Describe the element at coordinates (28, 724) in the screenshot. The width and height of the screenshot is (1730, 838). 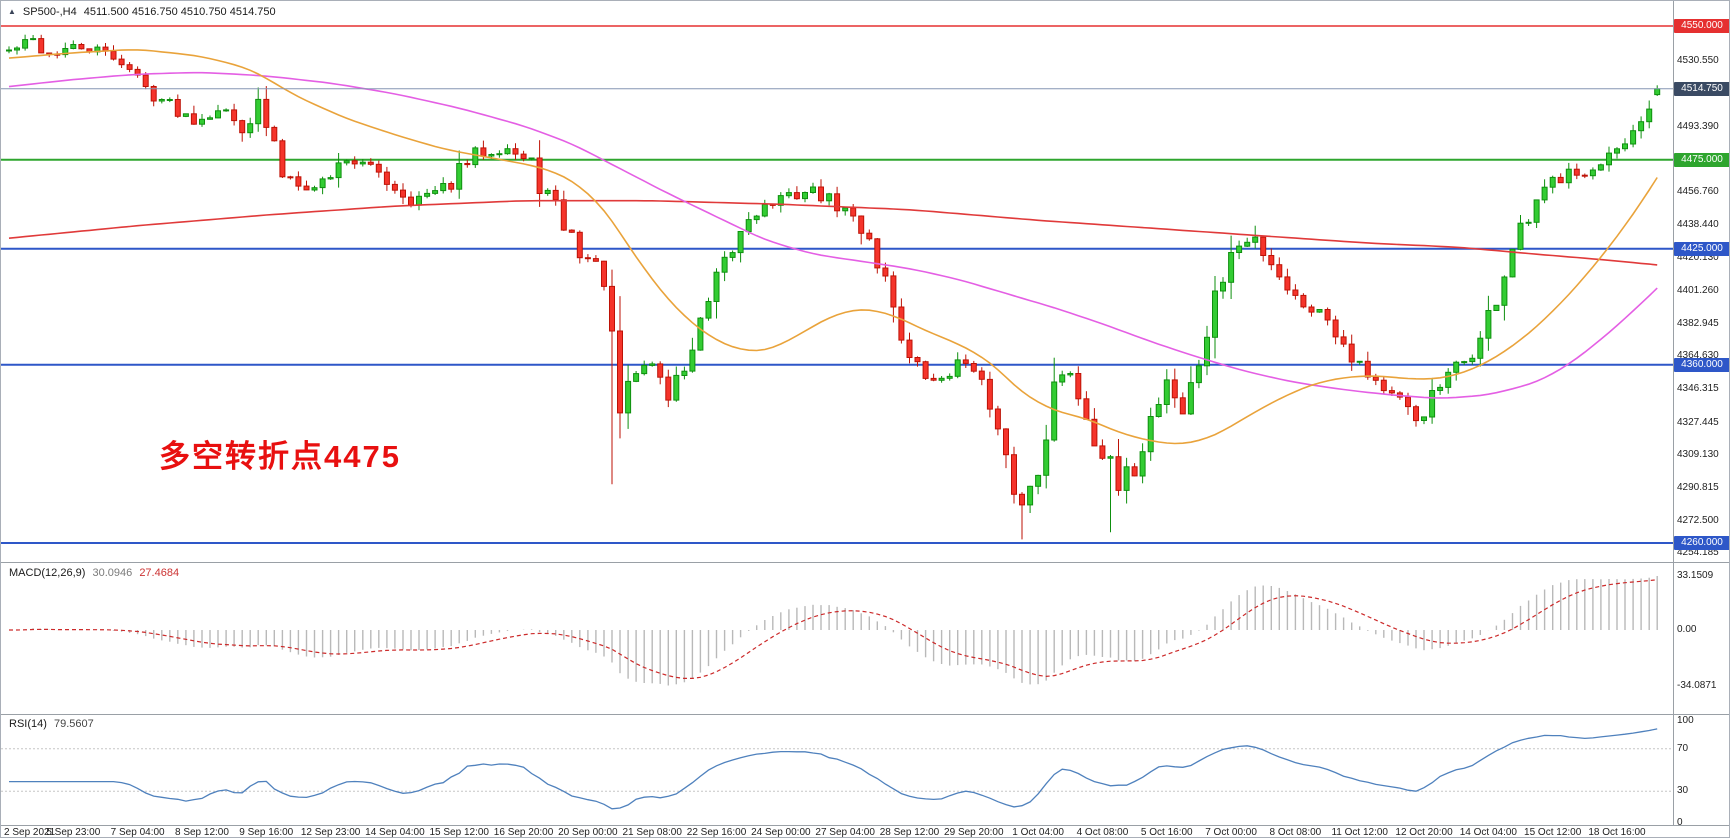
I see `rsi-name: RSI(14)` at that location.